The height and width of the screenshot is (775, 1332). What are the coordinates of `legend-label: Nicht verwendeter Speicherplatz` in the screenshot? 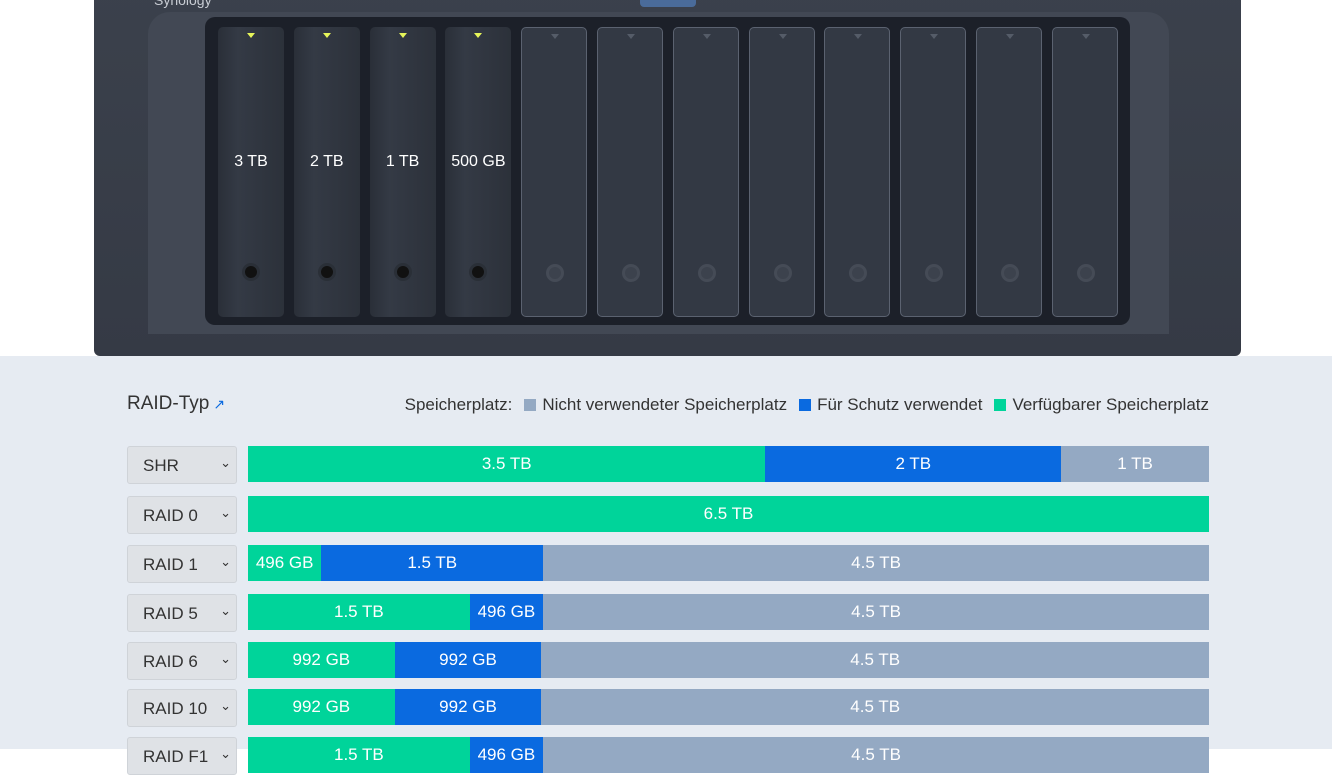 It's located at (665, 404).